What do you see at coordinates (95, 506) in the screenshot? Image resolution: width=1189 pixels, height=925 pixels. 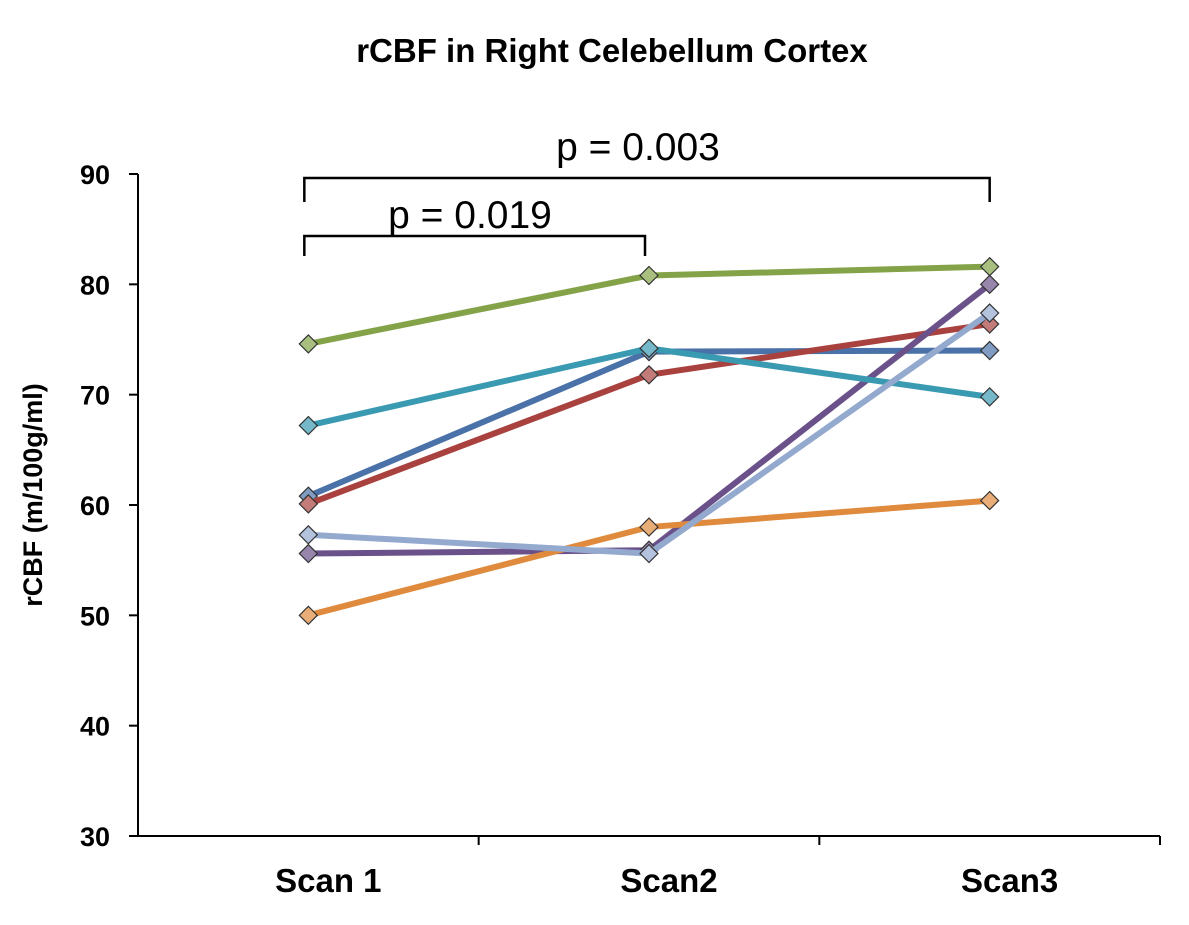 I see `y-tick-label: 60` at bounding box center [95, 506].